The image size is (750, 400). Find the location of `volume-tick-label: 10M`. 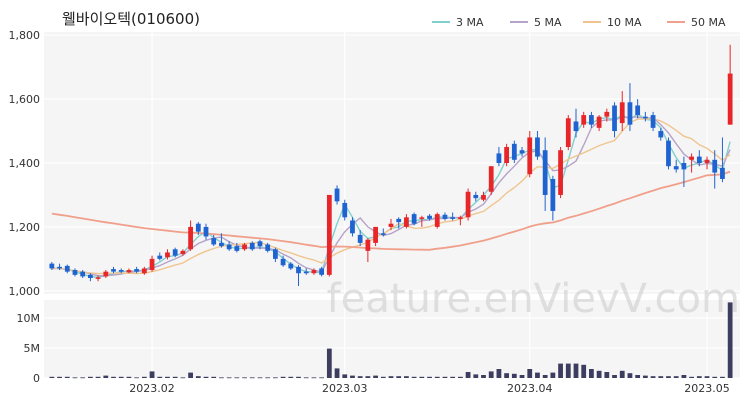

volume-tick-label: 10M is located at coordinates (29, 318).